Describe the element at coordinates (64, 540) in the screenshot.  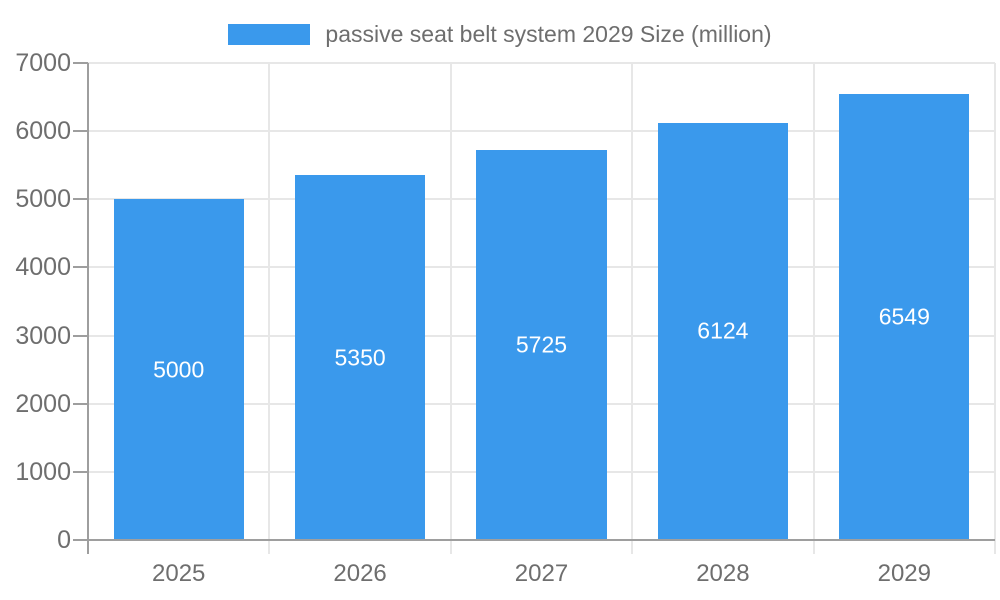
I see `y-tick-label: 0` at that location.